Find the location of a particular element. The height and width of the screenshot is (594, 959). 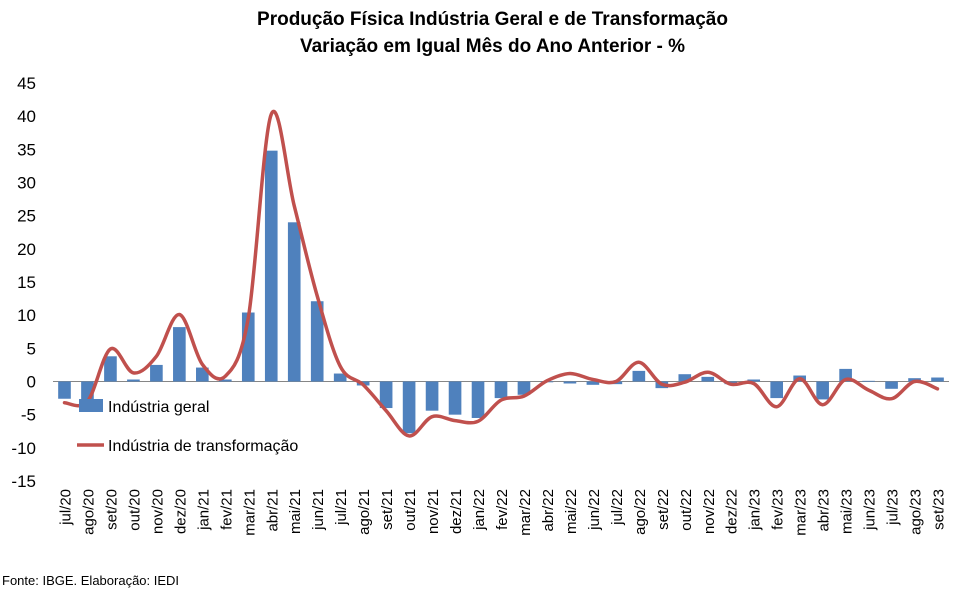

x-tick-label: fev/21 is located at coordinates (226, 509).